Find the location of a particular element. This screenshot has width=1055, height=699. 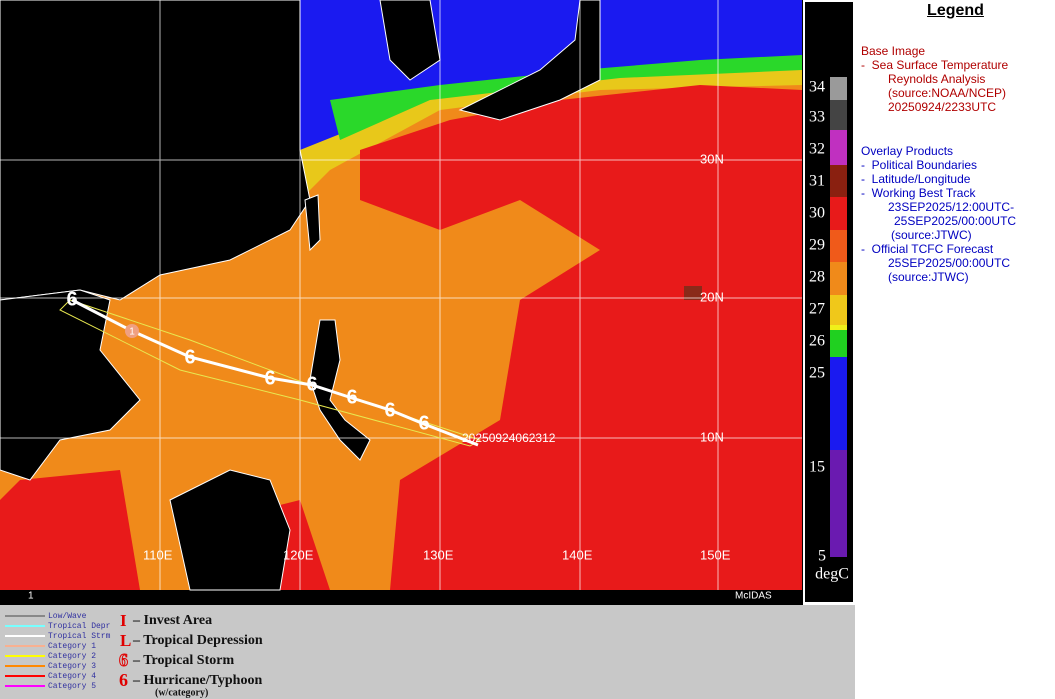

forecast-marker is located at coordinates (132, 331).